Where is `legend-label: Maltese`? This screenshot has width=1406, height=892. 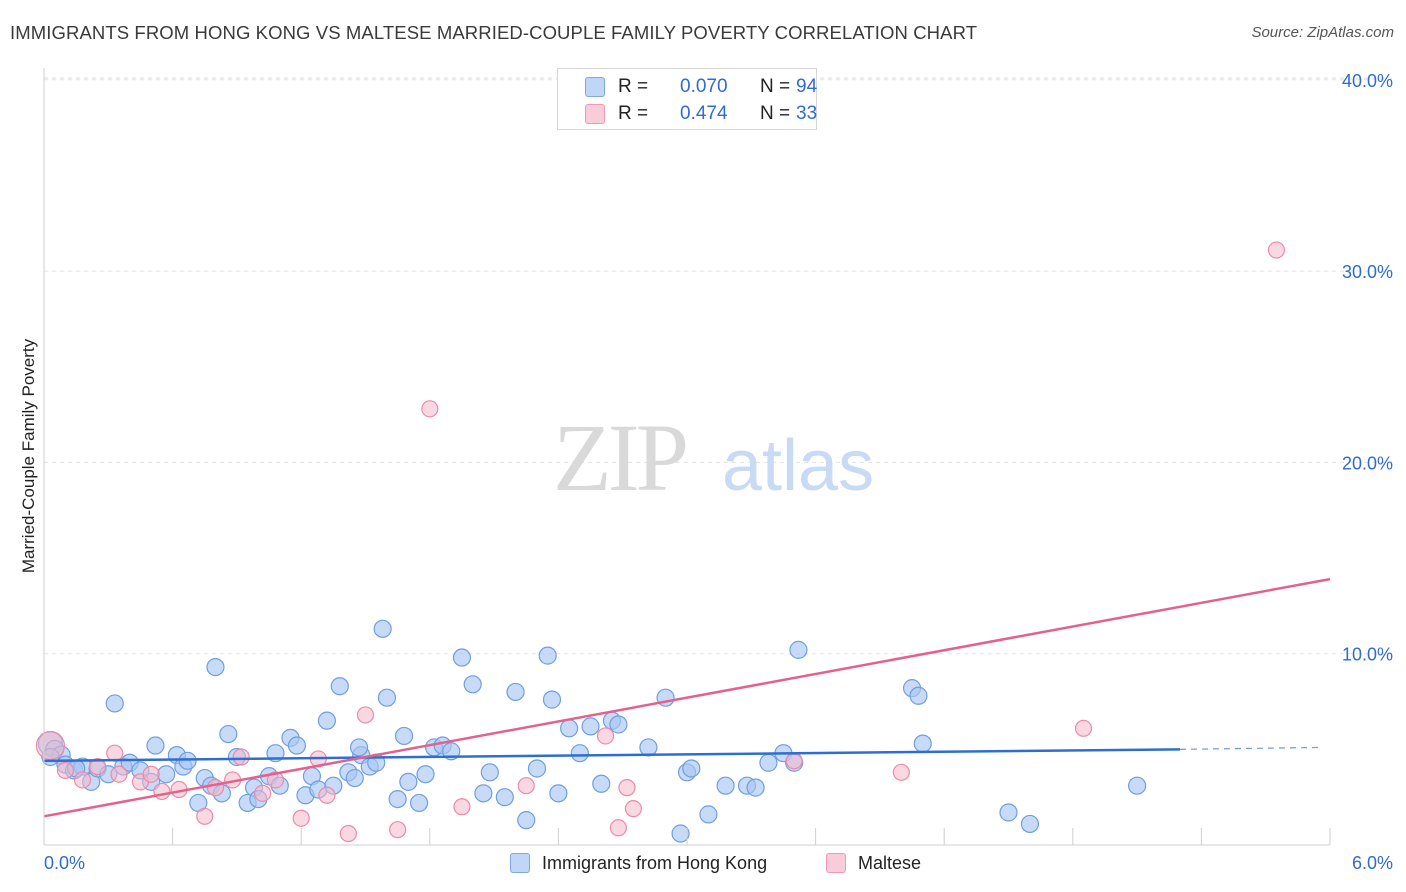
legend-label: Maltese is located at coordinates (890, 863).